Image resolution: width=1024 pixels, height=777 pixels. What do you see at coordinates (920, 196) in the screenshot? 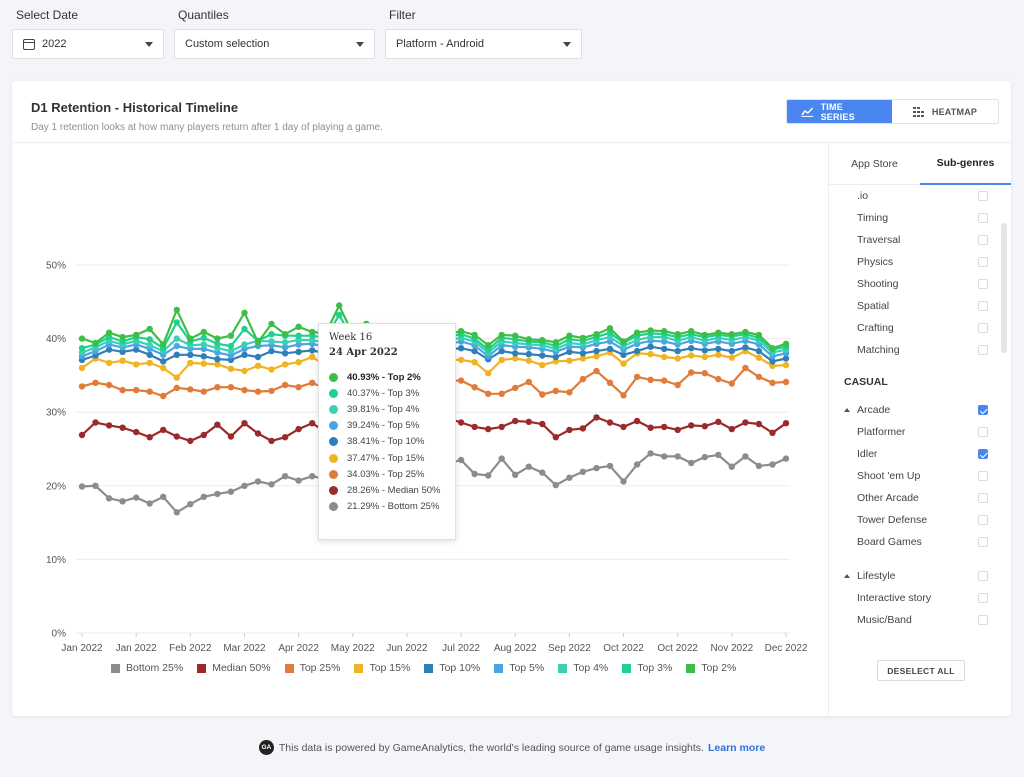
I see `genre-item: .io` at bounding box center [920, 196].